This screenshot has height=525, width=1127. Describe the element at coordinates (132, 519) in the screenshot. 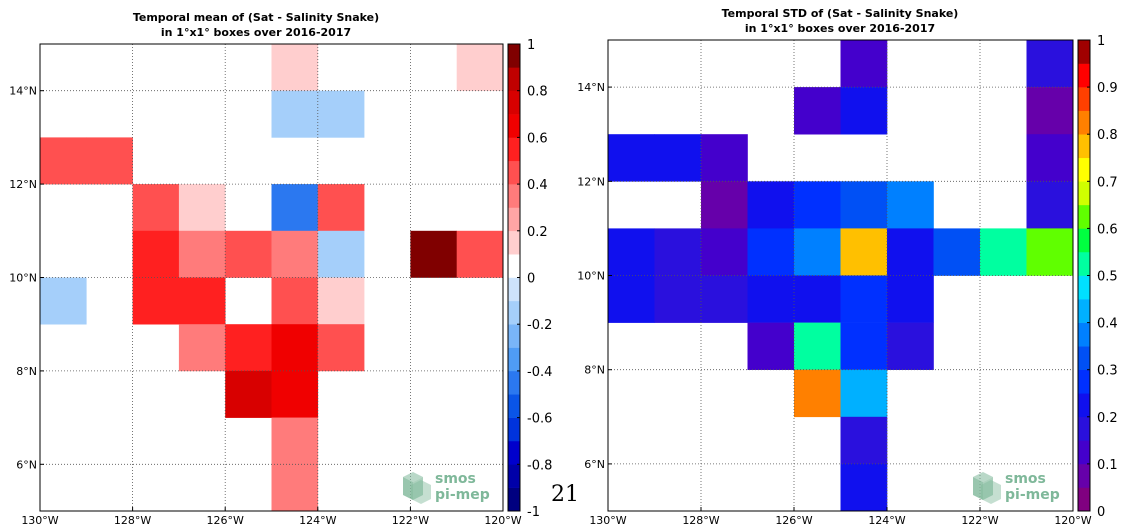

I see `x-tick-label: 128°W` at that location.